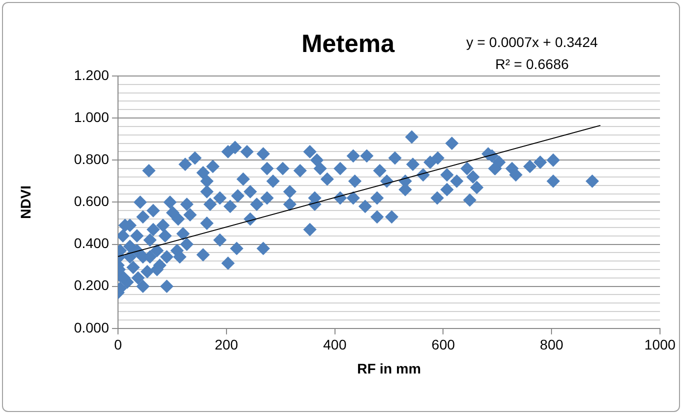 This screenshot has width=685, height=416. Describe the element at coordinates (444, 344) in the screenshot. I see `x-tick-label: 600` at that location.